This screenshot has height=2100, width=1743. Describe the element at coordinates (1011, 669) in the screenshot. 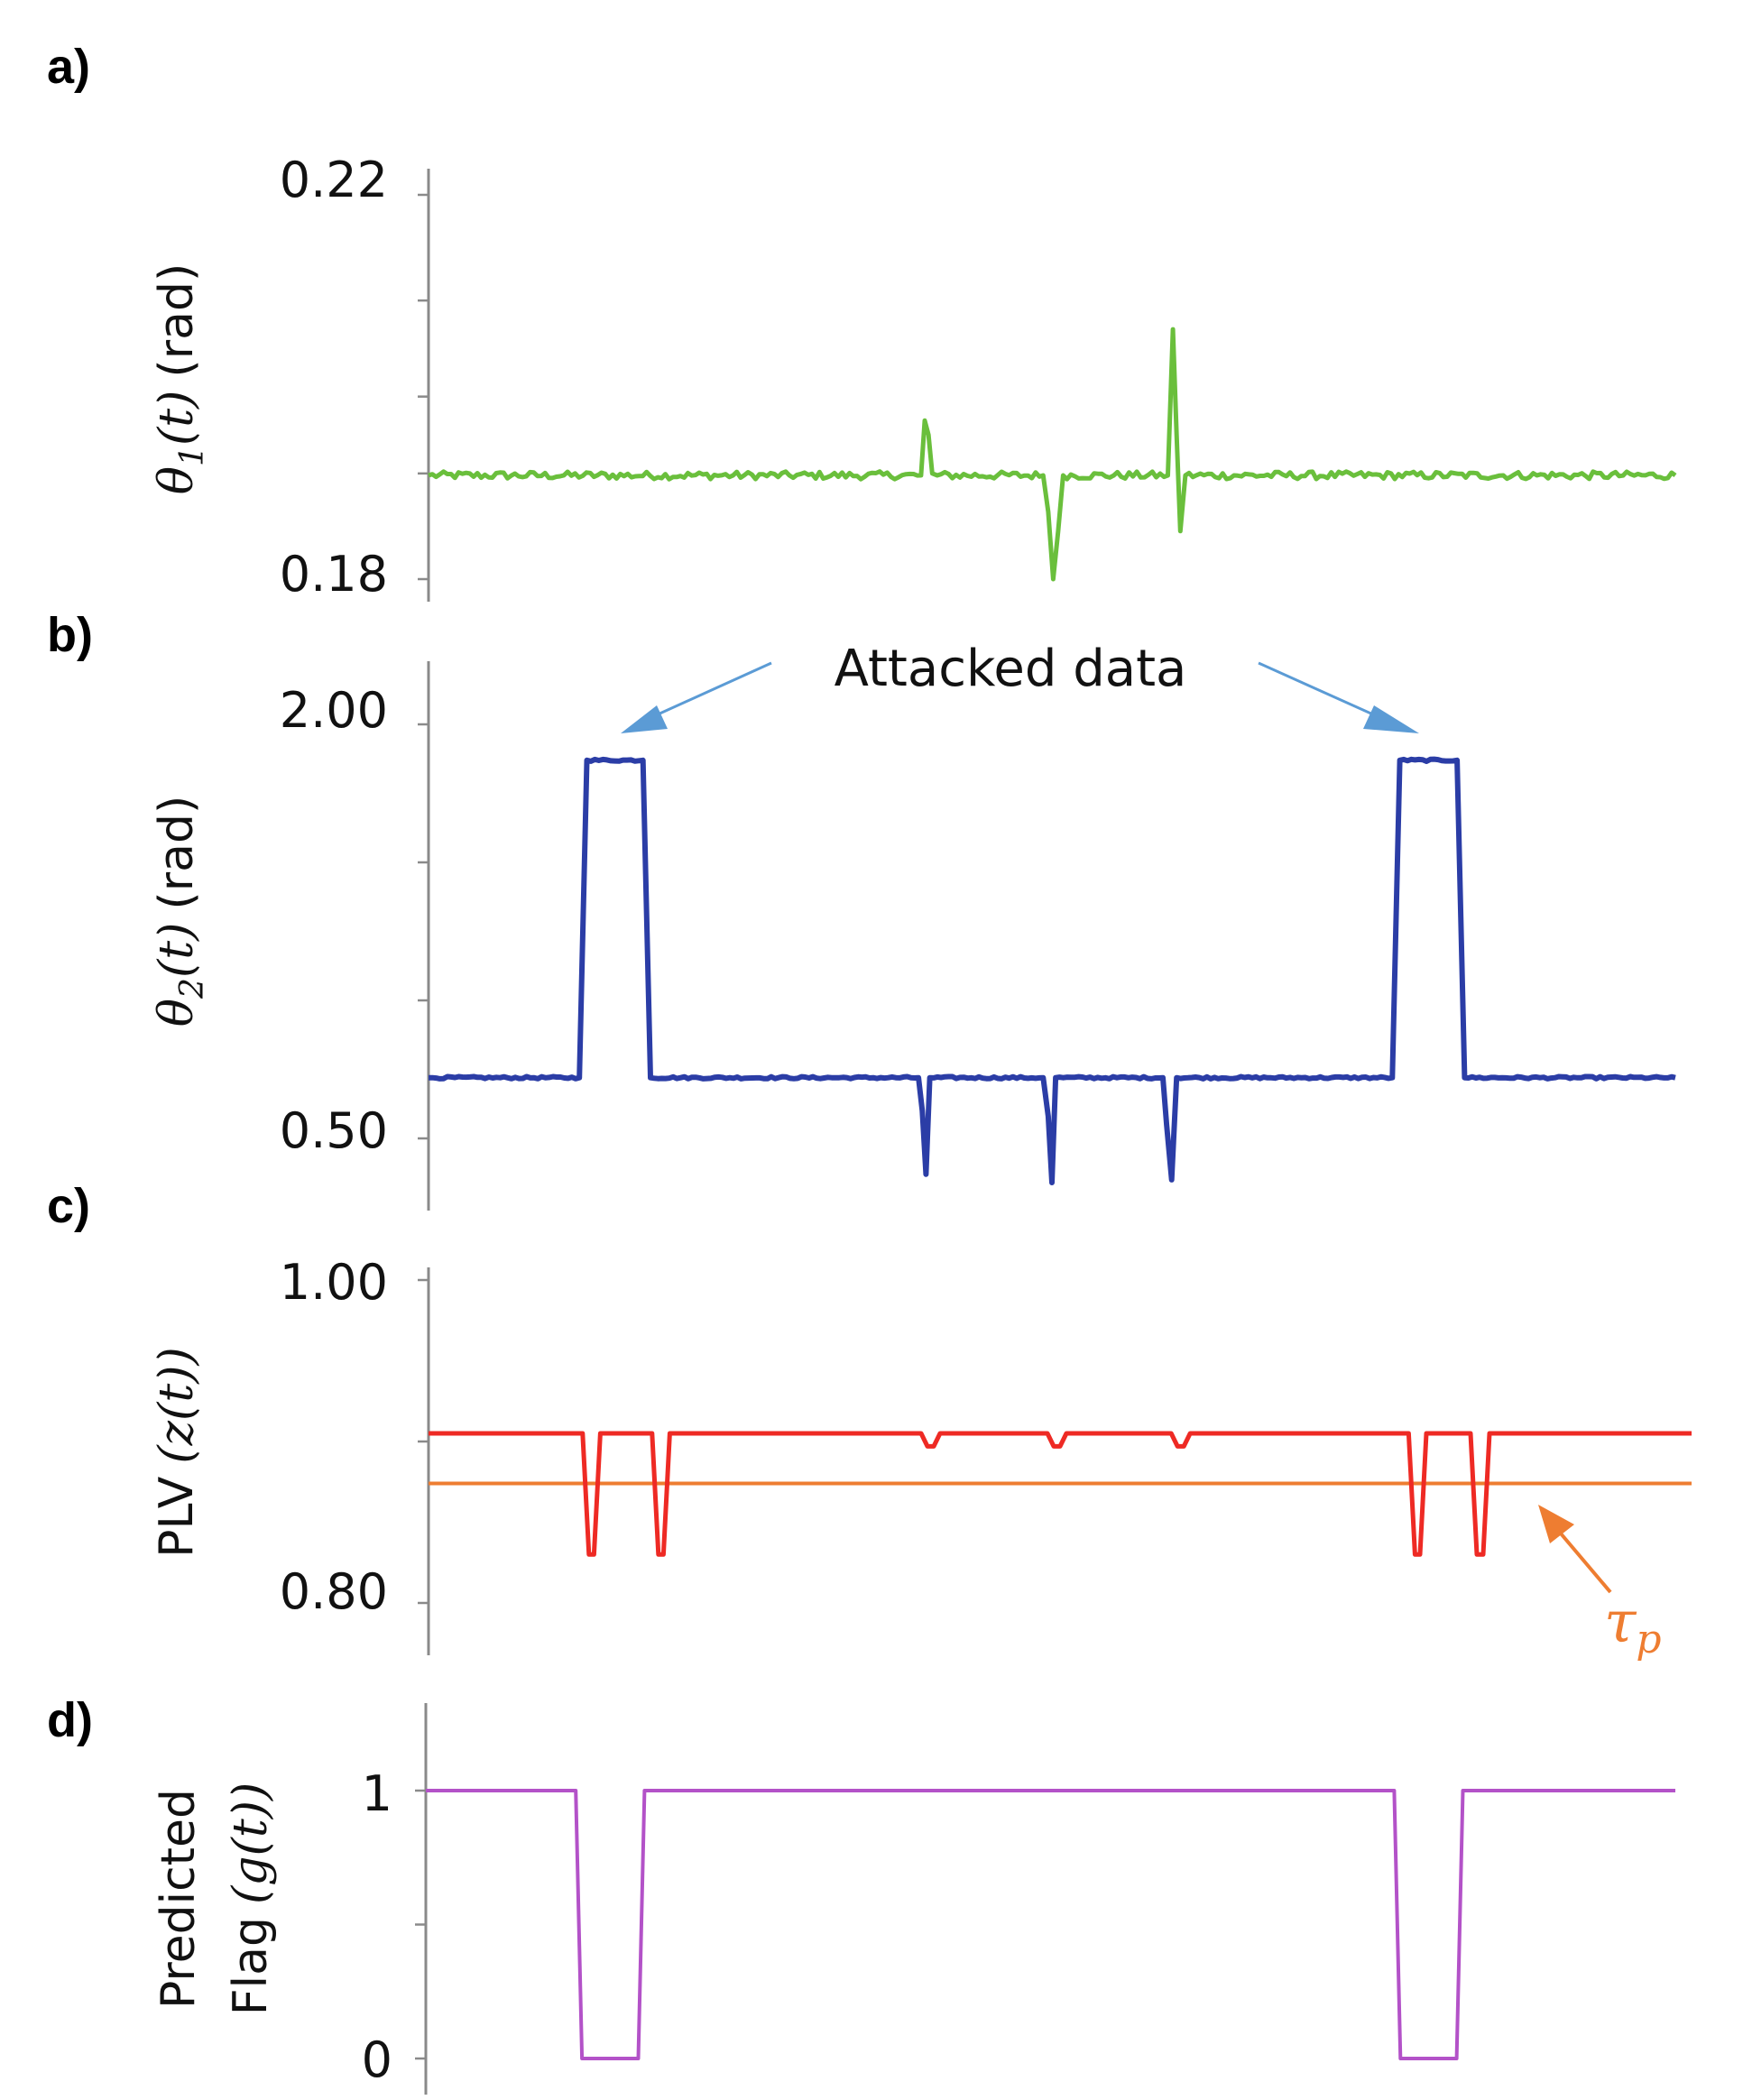

I see `attacked-data-annotation: Attacked data` at that location.